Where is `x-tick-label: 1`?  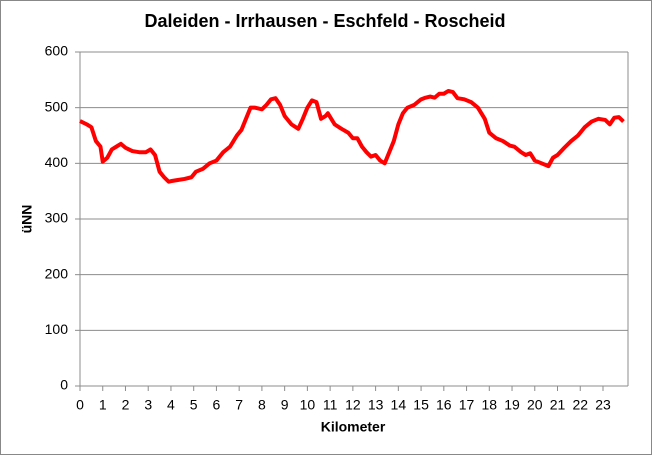
x-tick-label: 1 is located at coordinates (103, 405).